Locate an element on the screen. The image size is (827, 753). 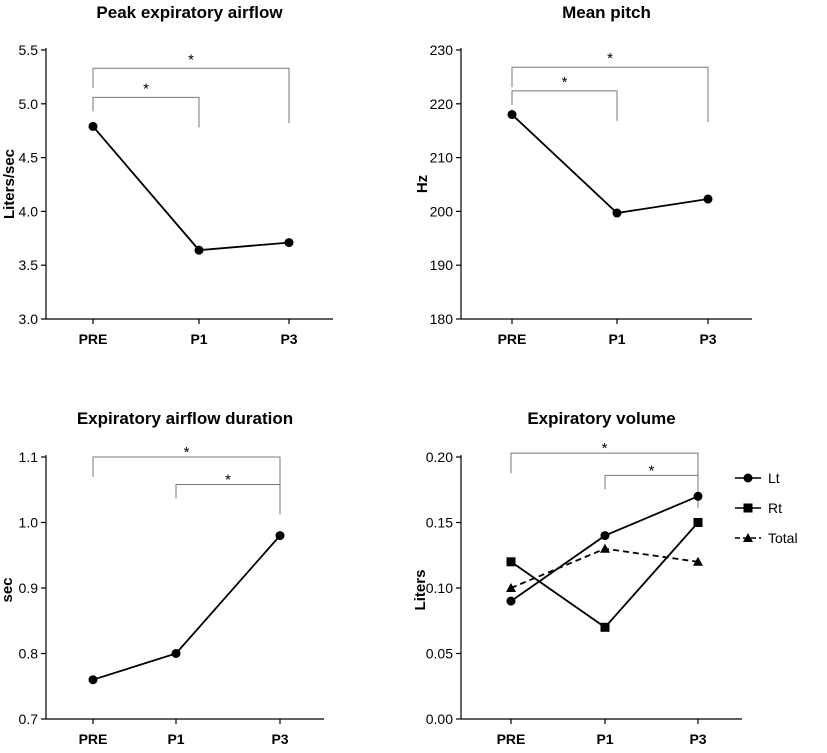
chart-title: Mean pitch is located at coordinates (606, 12).